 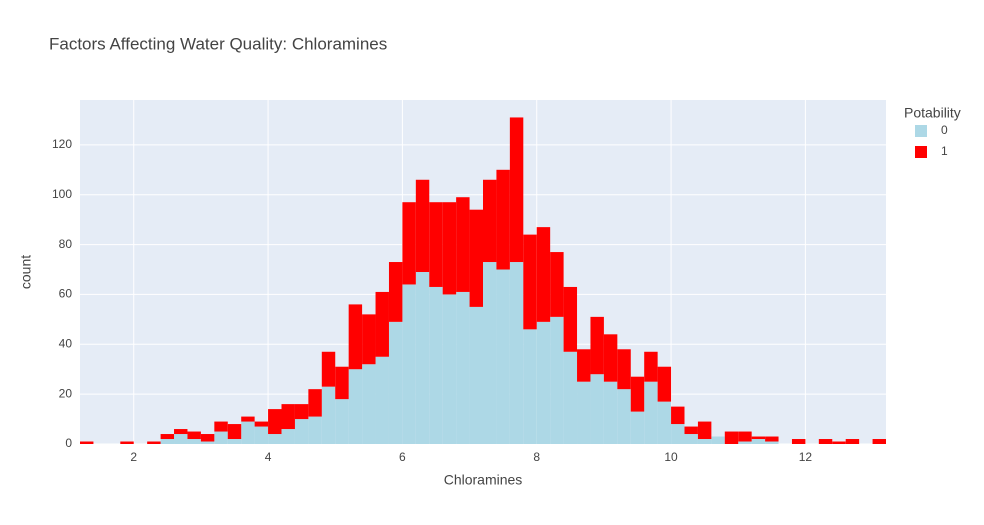 I want to click on y-tick-label: 60, so click(x=66, y=294).